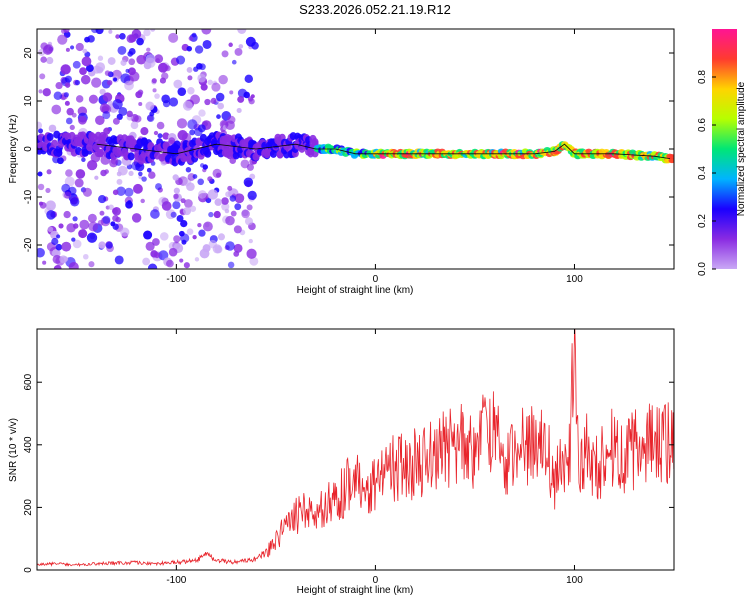 The height and width of the screenshot is (600, 750). Describe the element at coordinates (741, 148) in the screenshot. I see `colorbar-label: Normalized spectral amplitude` at that location.